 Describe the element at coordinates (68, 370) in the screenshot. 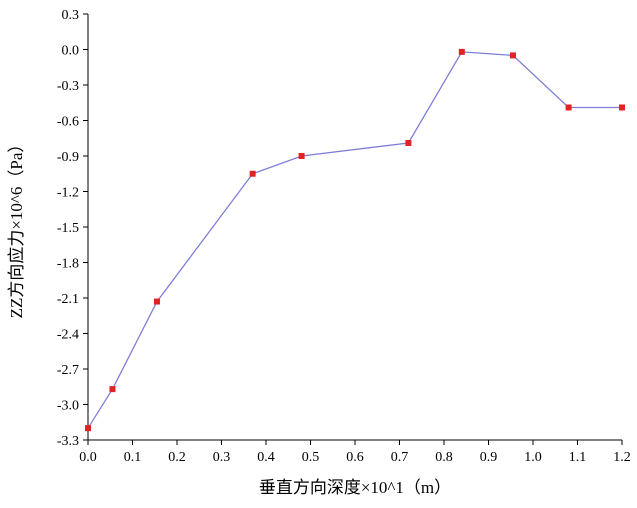

I see `y-tick-label: -2.7` at that location.